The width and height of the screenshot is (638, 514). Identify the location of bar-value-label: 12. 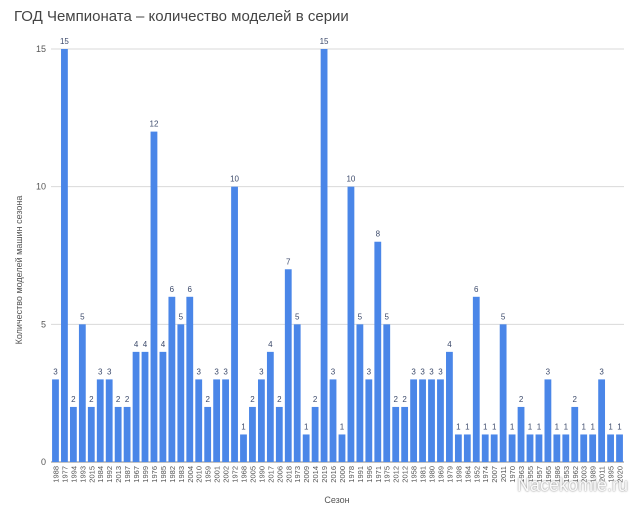
(154, 124).